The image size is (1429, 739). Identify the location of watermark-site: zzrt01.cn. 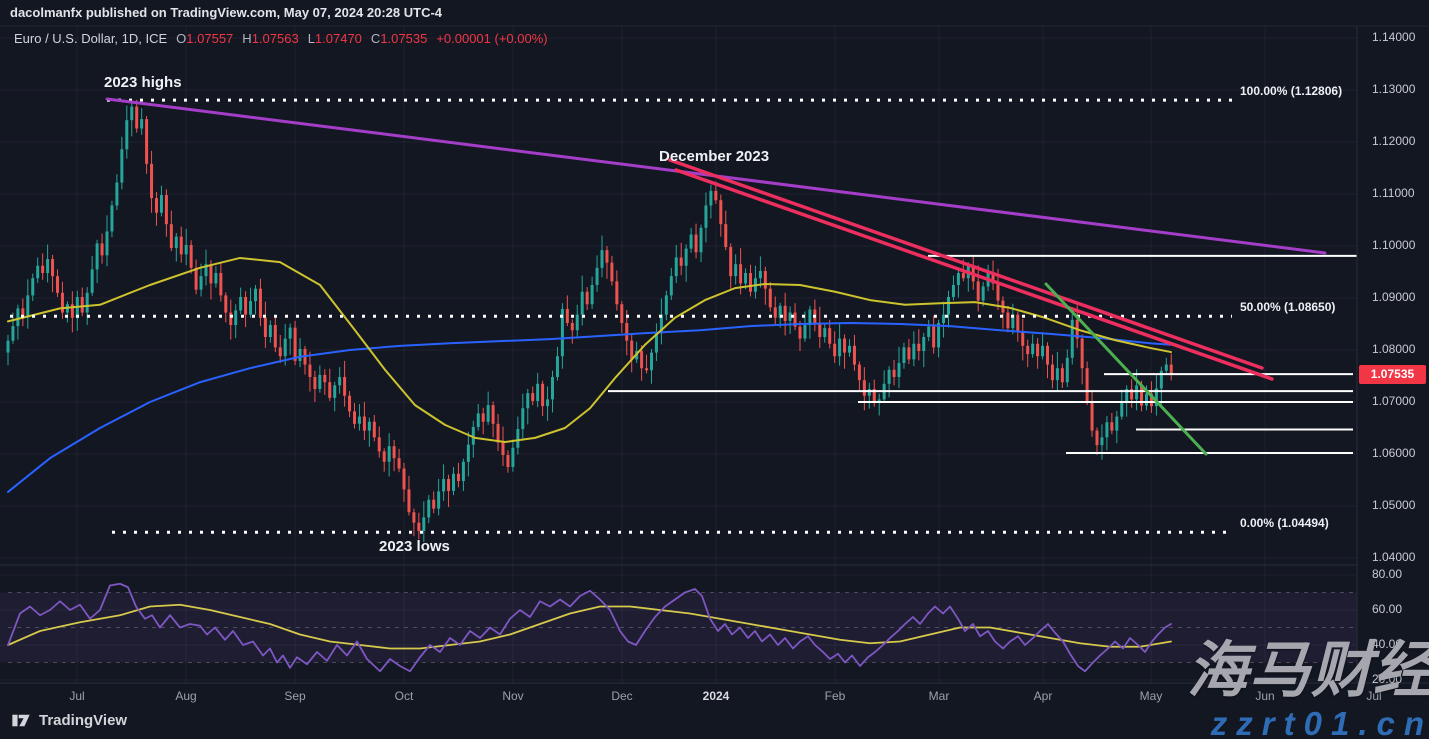
(1319, 722).